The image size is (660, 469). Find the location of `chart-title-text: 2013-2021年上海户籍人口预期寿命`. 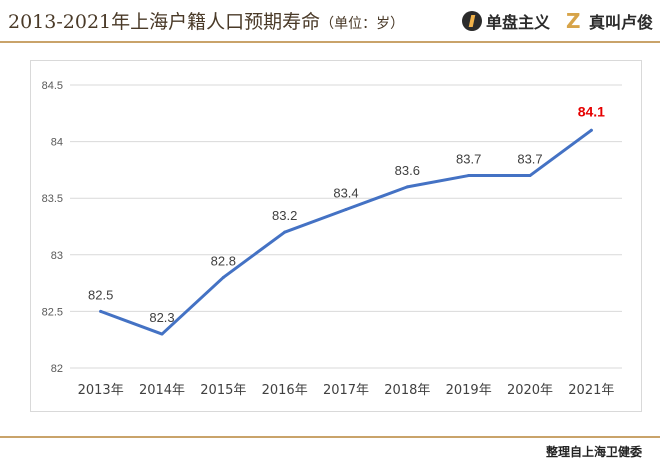

chart-title-text: 2013-2021年上海户籍人口预期寿命 is located at coordinates (164, 22).